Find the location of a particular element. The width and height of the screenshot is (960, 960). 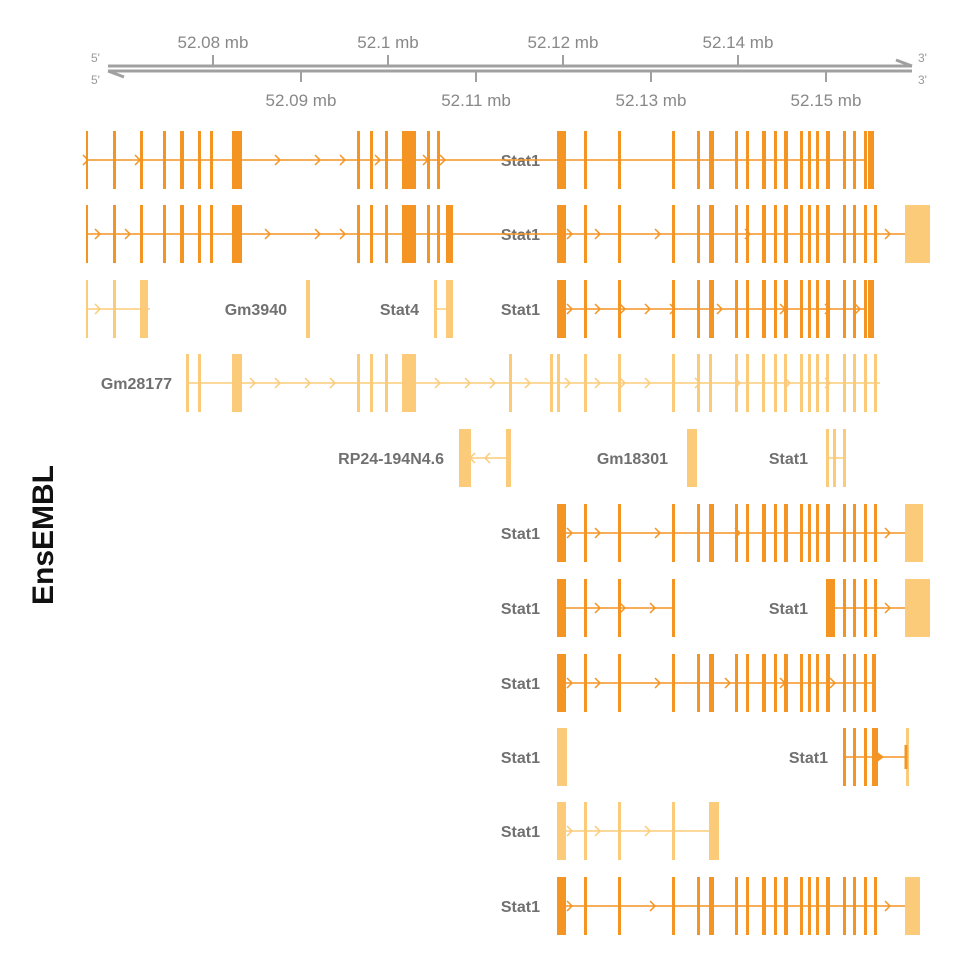

ruler-start-label-top: 5' is located at coordinates (95, 58).